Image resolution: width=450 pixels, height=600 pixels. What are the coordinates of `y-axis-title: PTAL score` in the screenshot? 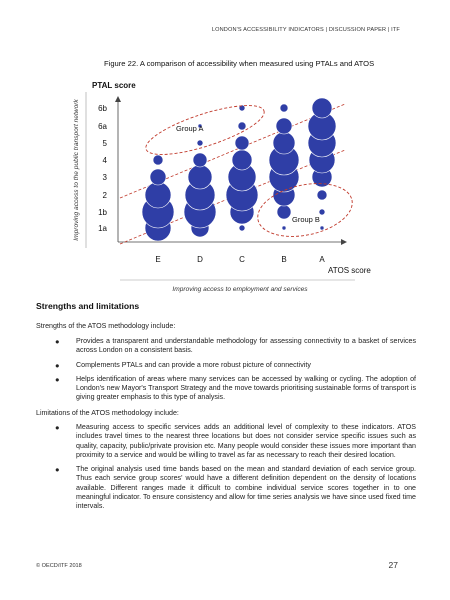 It's located at (114, 85).